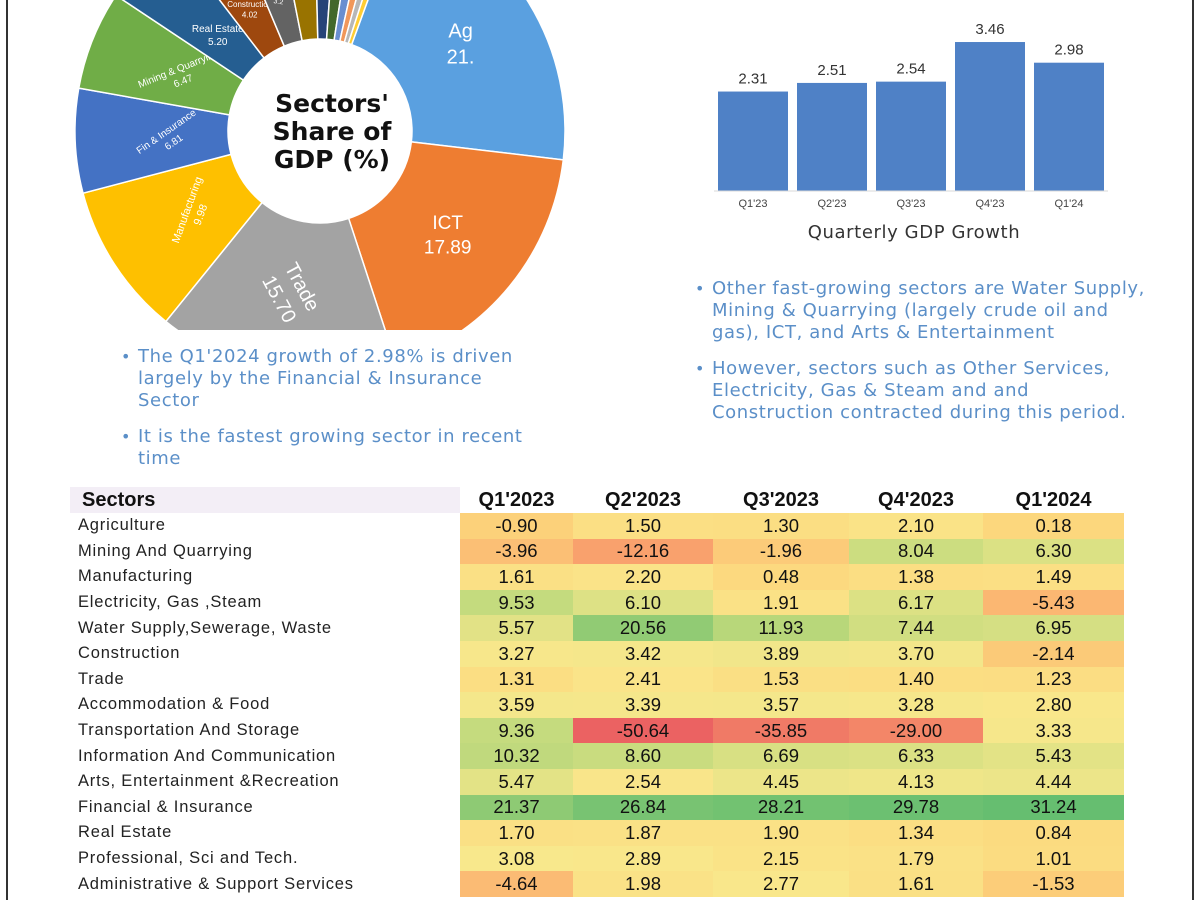 Image resolution: width=1200 pixels, height=900 pixels. What do you see at coordinates (1068, 204) in the screenshot?
I see `bar-category-label: Q1'24` at bounding box center [1068, 204].